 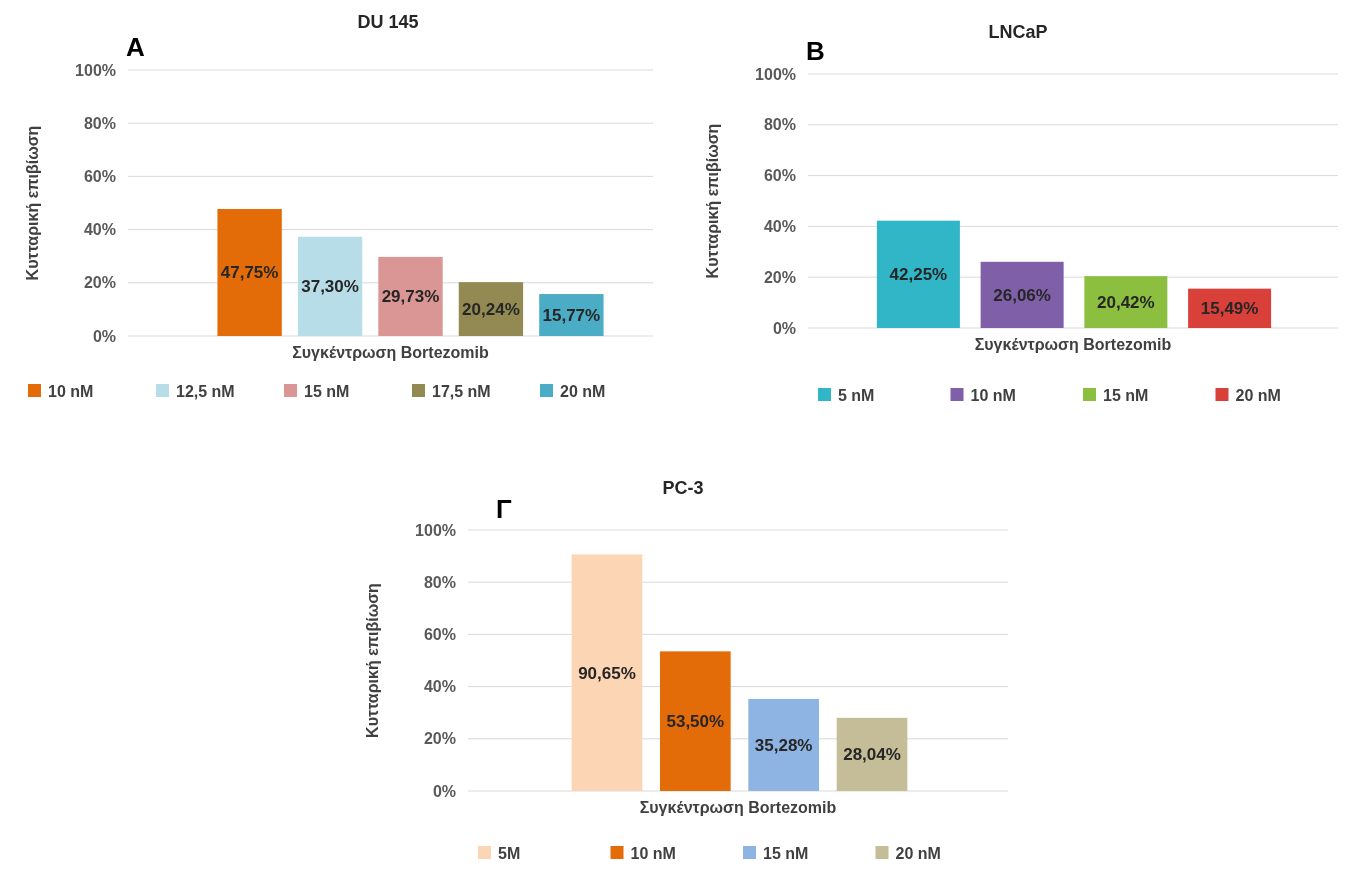 What do you see at coordinates (1229, 309) in the screenshot?
I see `data-label: 15,49%` at bounding box center [1229, 309].